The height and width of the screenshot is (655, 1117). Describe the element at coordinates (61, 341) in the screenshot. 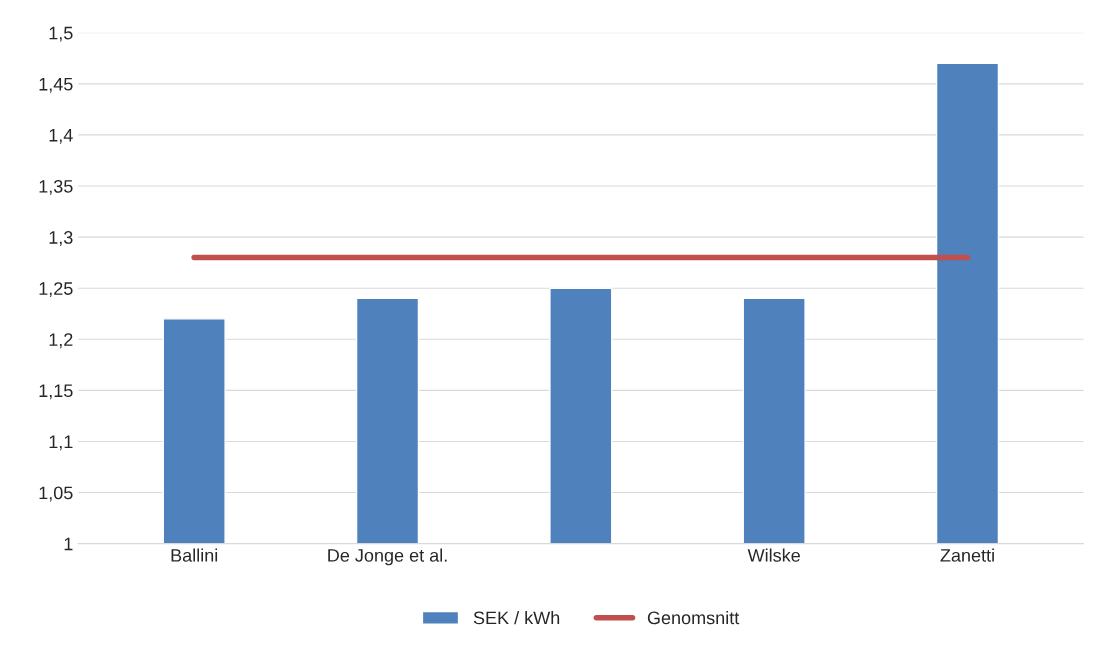

I see `y-tick-label: 1,2` at that location.